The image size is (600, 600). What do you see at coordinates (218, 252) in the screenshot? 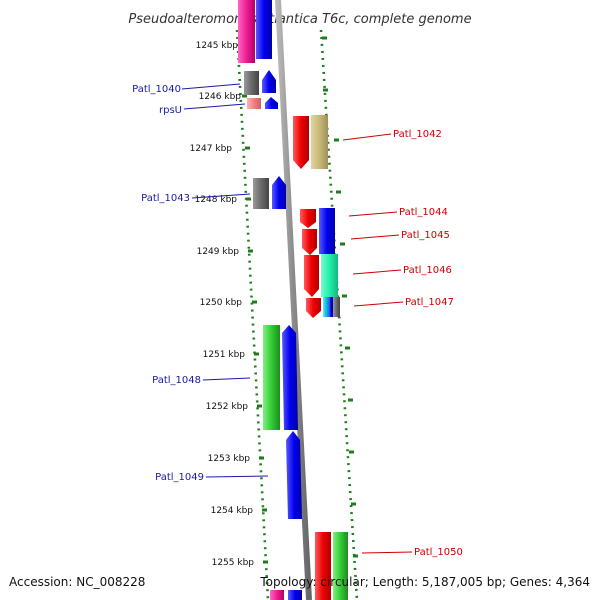
I see `tick-label: 1249 kbp` at bounding box center [218, 252].